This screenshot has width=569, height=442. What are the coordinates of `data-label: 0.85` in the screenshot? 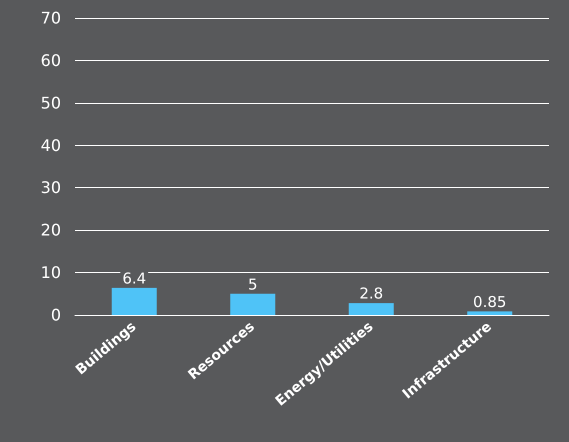 It's located at (489, 301).